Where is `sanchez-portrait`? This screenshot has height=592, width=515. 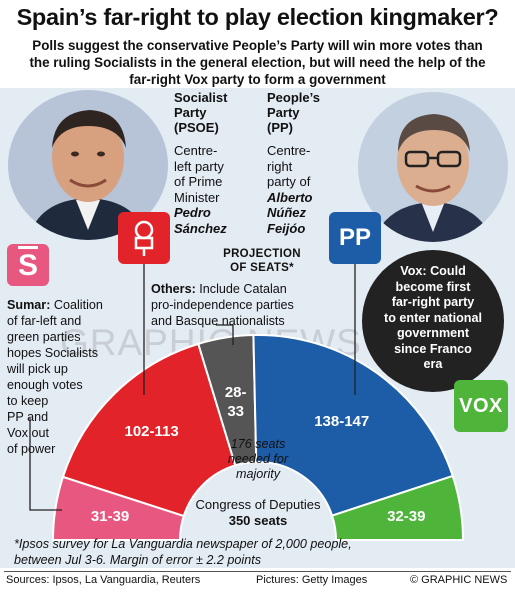 sanchez-portrait is located at coordinates (88, 165).